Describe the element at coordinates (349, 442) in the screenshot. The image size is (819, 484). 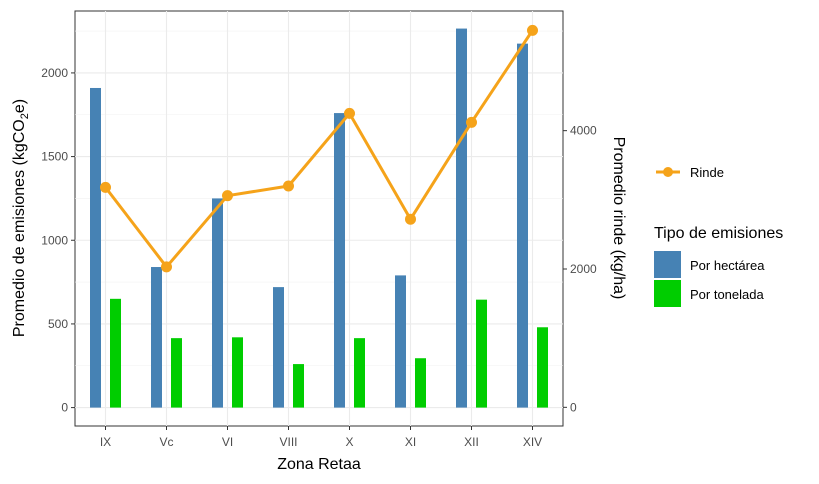
I see `x-tick-label: X` at that location.